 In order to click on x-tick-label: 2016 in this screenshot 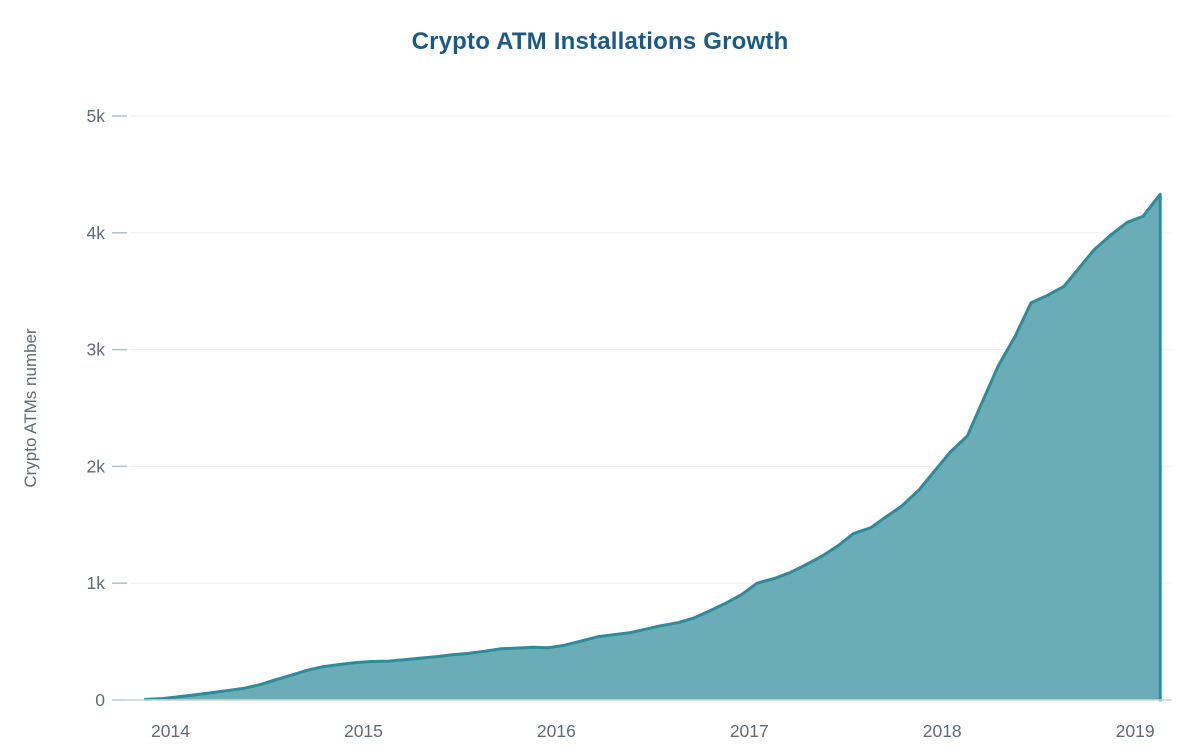, I will do `click(556, 731)`.